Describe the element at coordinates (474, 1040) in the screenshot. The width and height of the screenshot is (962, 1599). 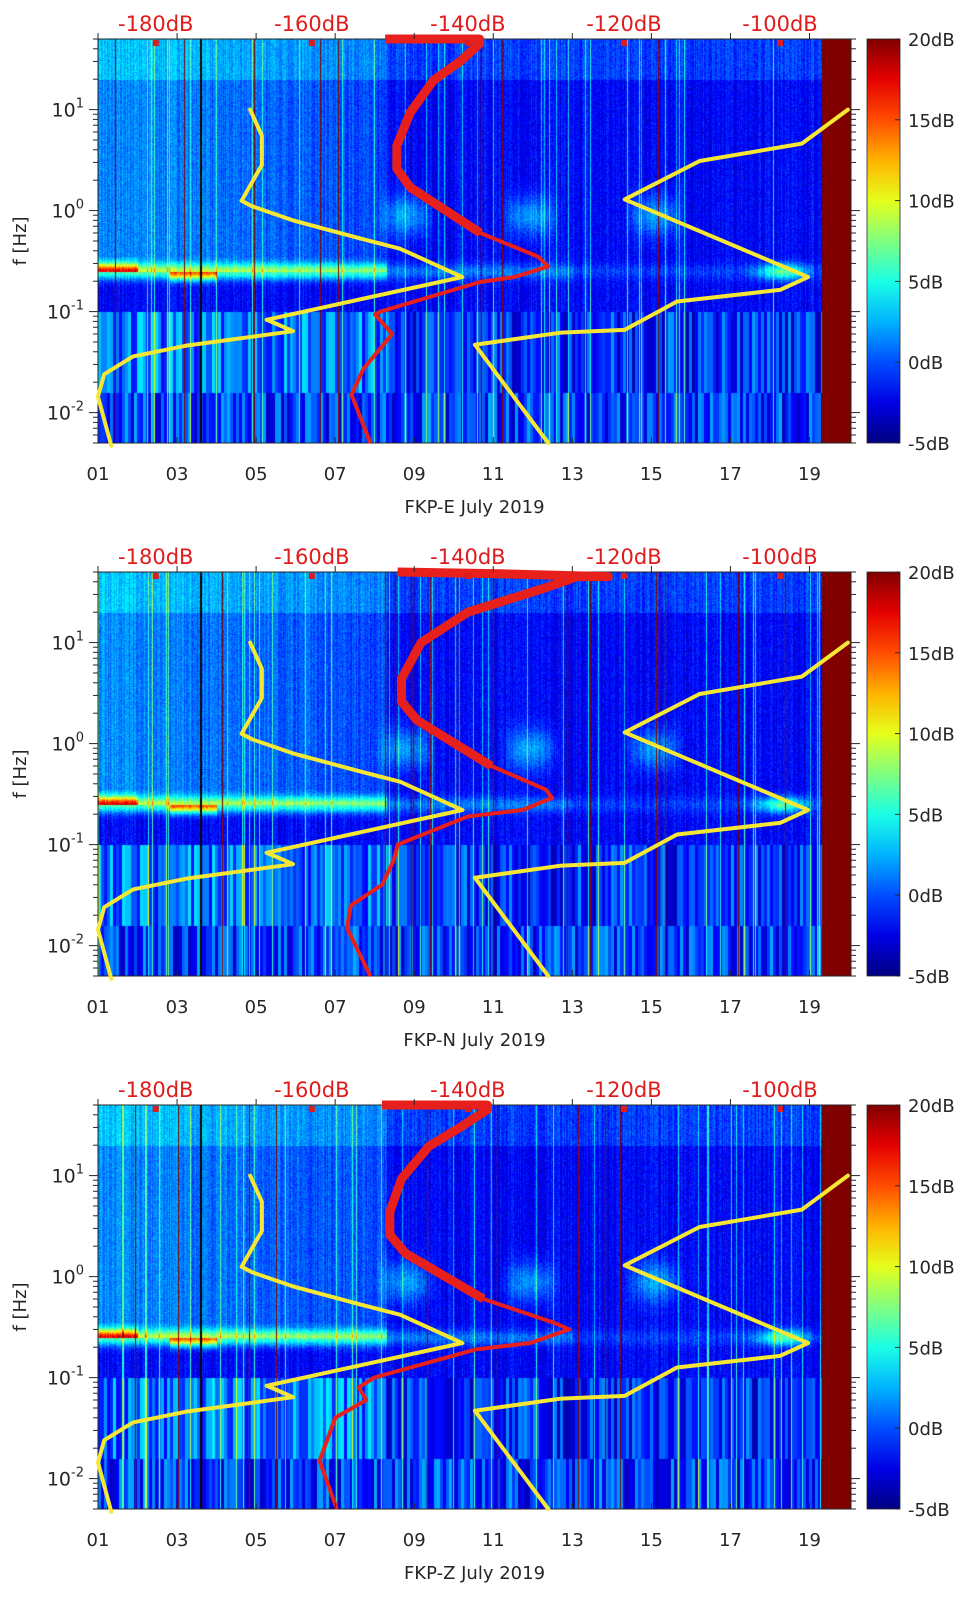
I see `x-axis-title: FKP-N July 2019` at that location.